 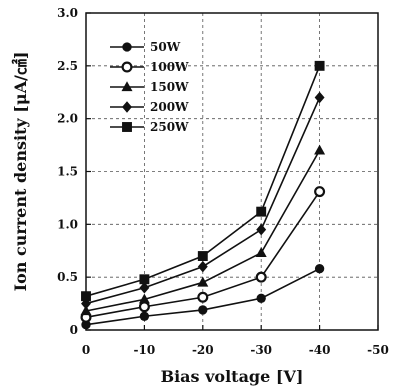 I want to click on legend-item-100w: 100W, so click(x=149, y=67).